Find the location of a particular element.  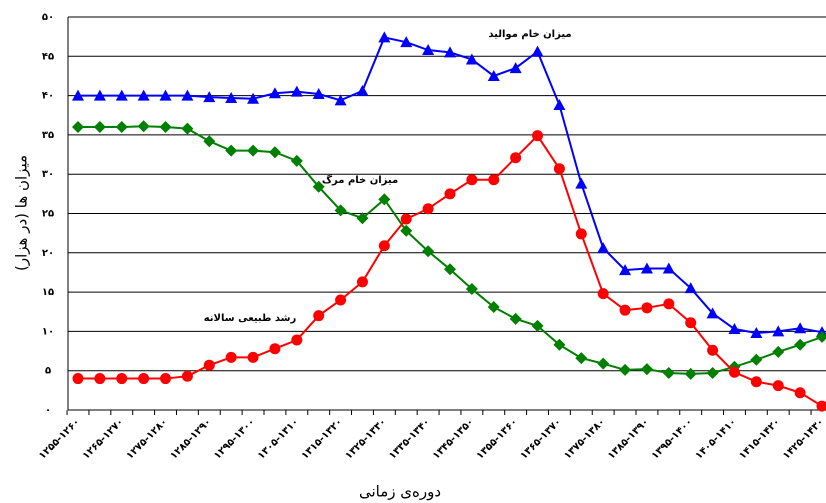

x-tick-label: ۱۳۲۵-۱۳۳۰ is located at coordinates (365, 438).